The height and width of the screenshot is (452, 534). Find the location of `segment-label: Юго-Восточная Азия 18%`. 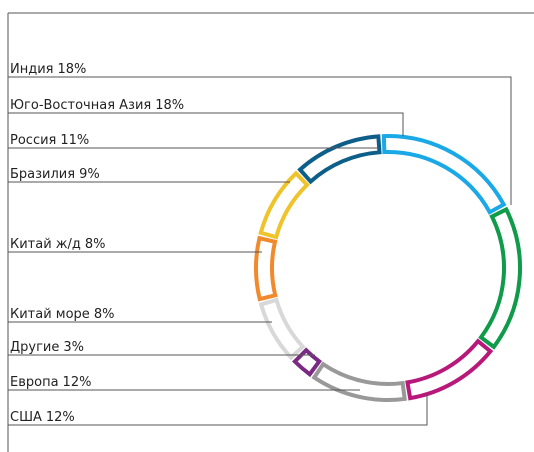

segment-label: Юго-Восточная Азия 18% is located at coordinates (97, 105).